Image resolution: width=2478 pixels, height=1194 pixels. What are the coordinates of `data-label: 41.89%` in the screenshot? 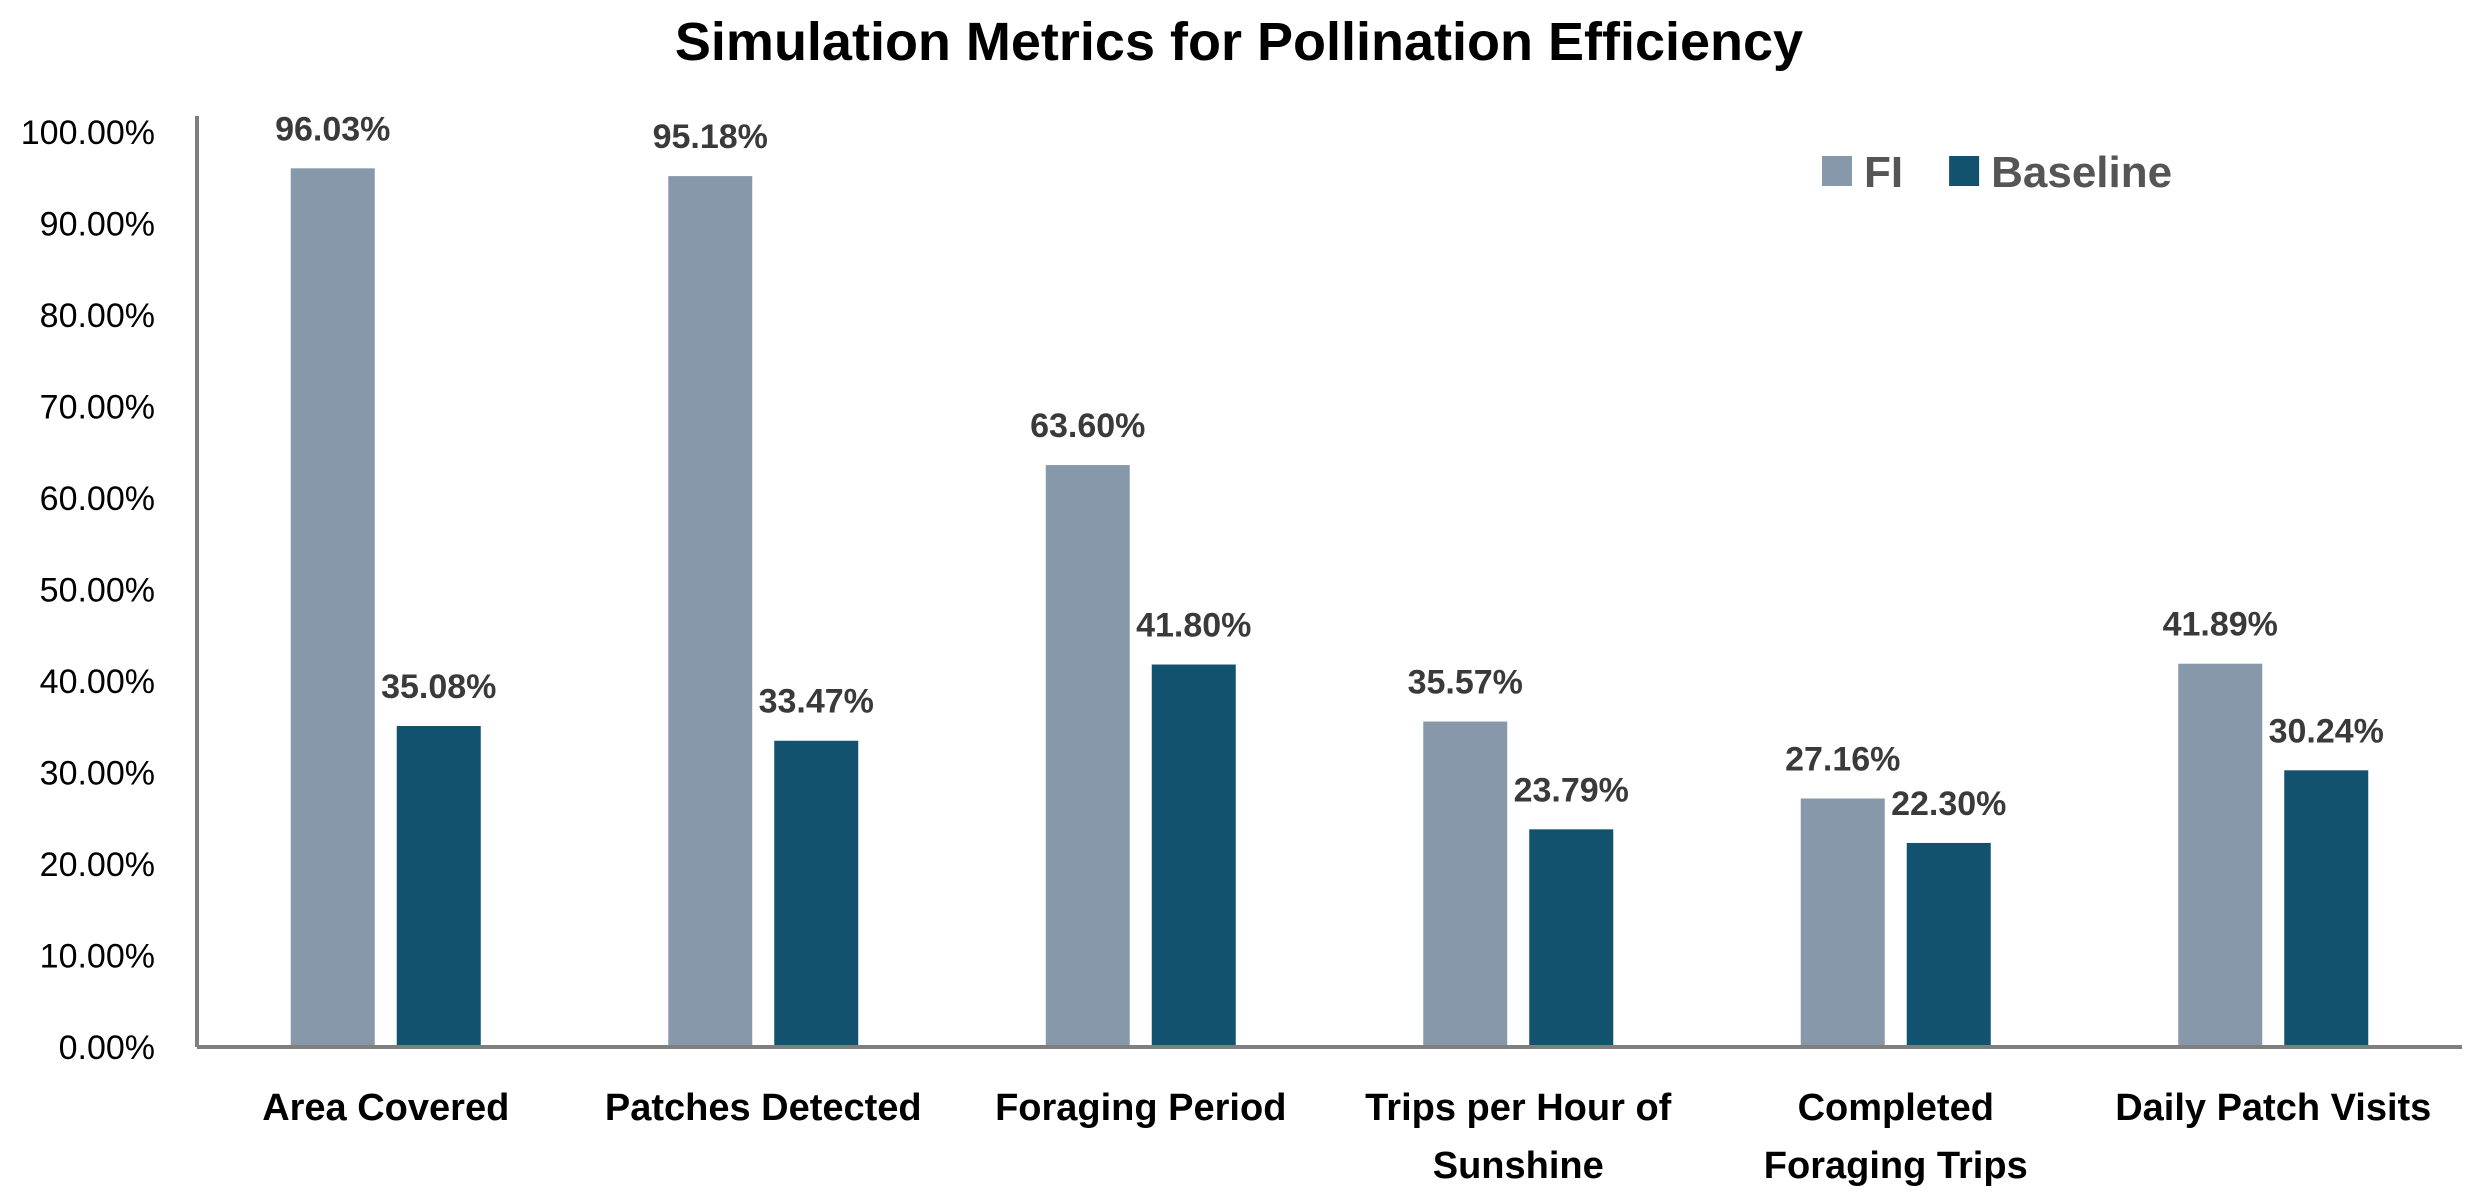 It's located at (2220, 625).